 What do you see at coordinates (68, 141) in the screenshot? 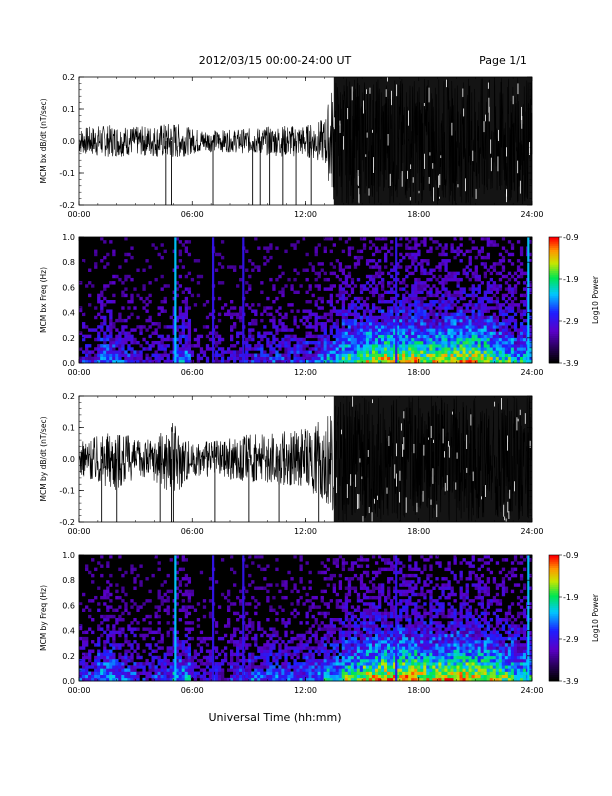
I see `y-tick-label: 0.0` at bounding box center [68, 141].